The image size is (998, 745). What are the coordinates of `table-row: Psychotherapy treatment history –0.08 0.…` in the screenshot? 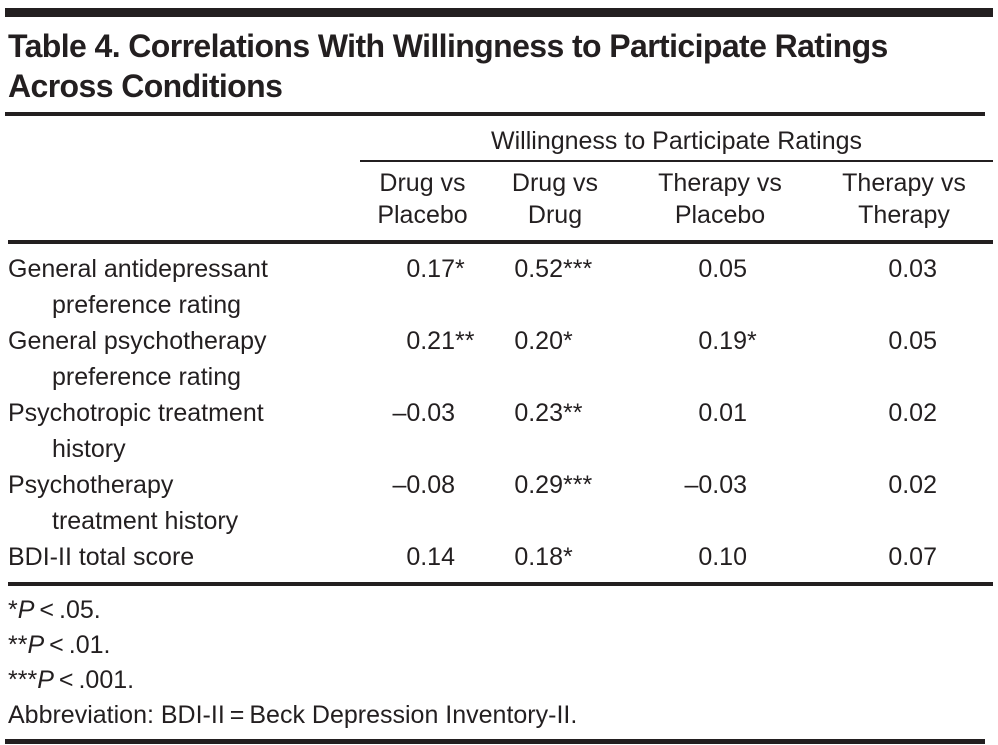 It's located at (500, 503).